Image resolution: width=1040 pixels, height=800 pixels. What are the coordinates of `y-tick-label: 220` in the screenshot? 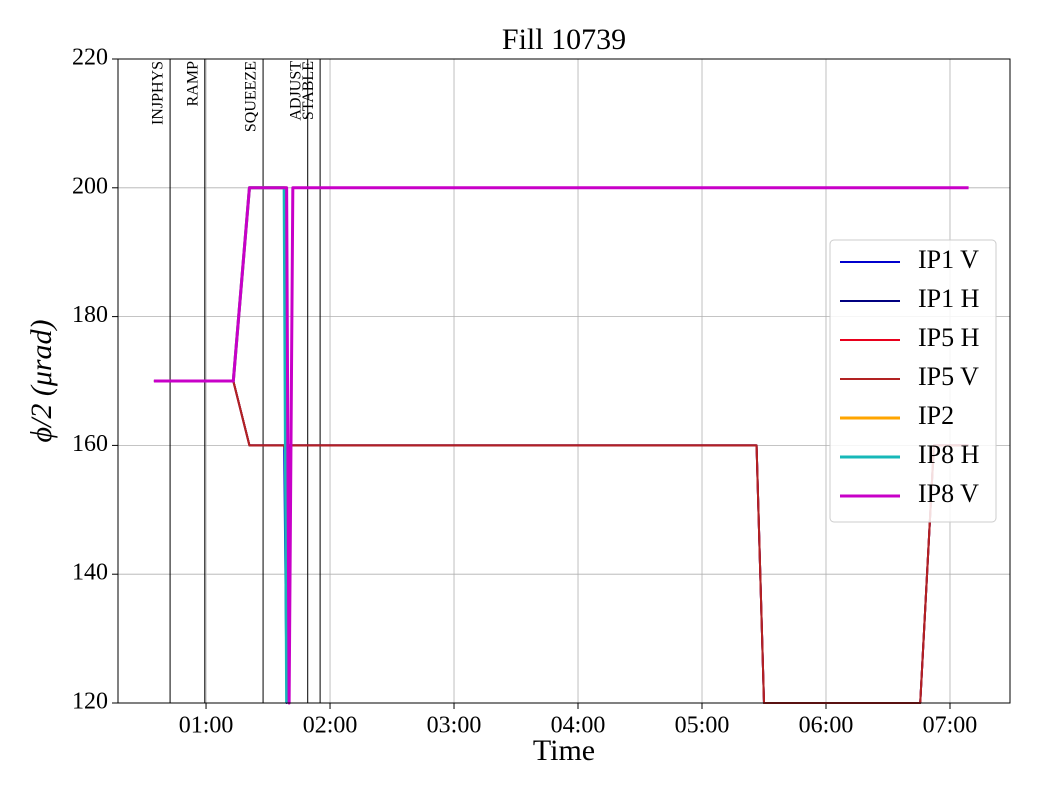 It's located at (90, 58).